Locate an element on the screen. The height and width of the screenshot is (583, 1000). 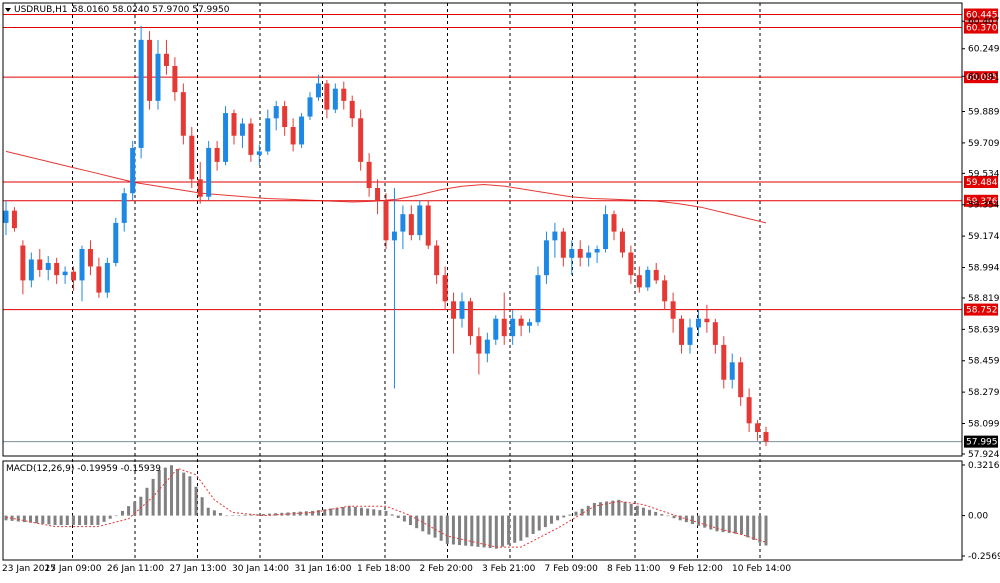
ohlc-readout: 58.0160 58.0240 57.9700 57.9950 is located at coordinates (151, 10).